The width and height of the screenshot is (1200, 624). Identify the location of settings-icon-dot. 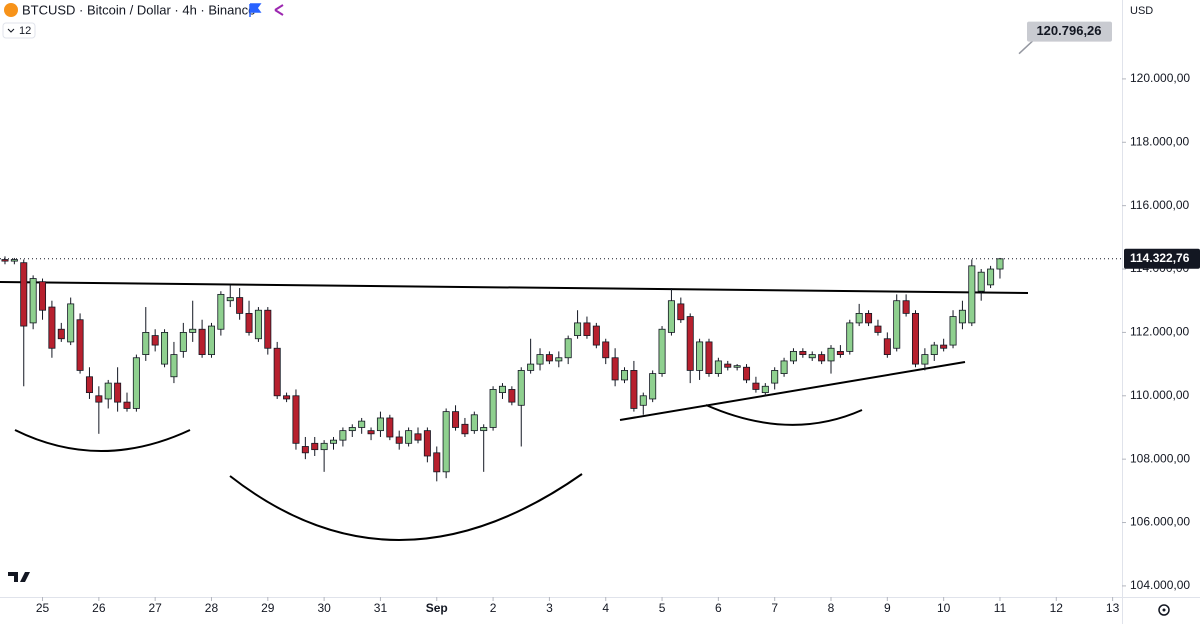
(1164, 610).